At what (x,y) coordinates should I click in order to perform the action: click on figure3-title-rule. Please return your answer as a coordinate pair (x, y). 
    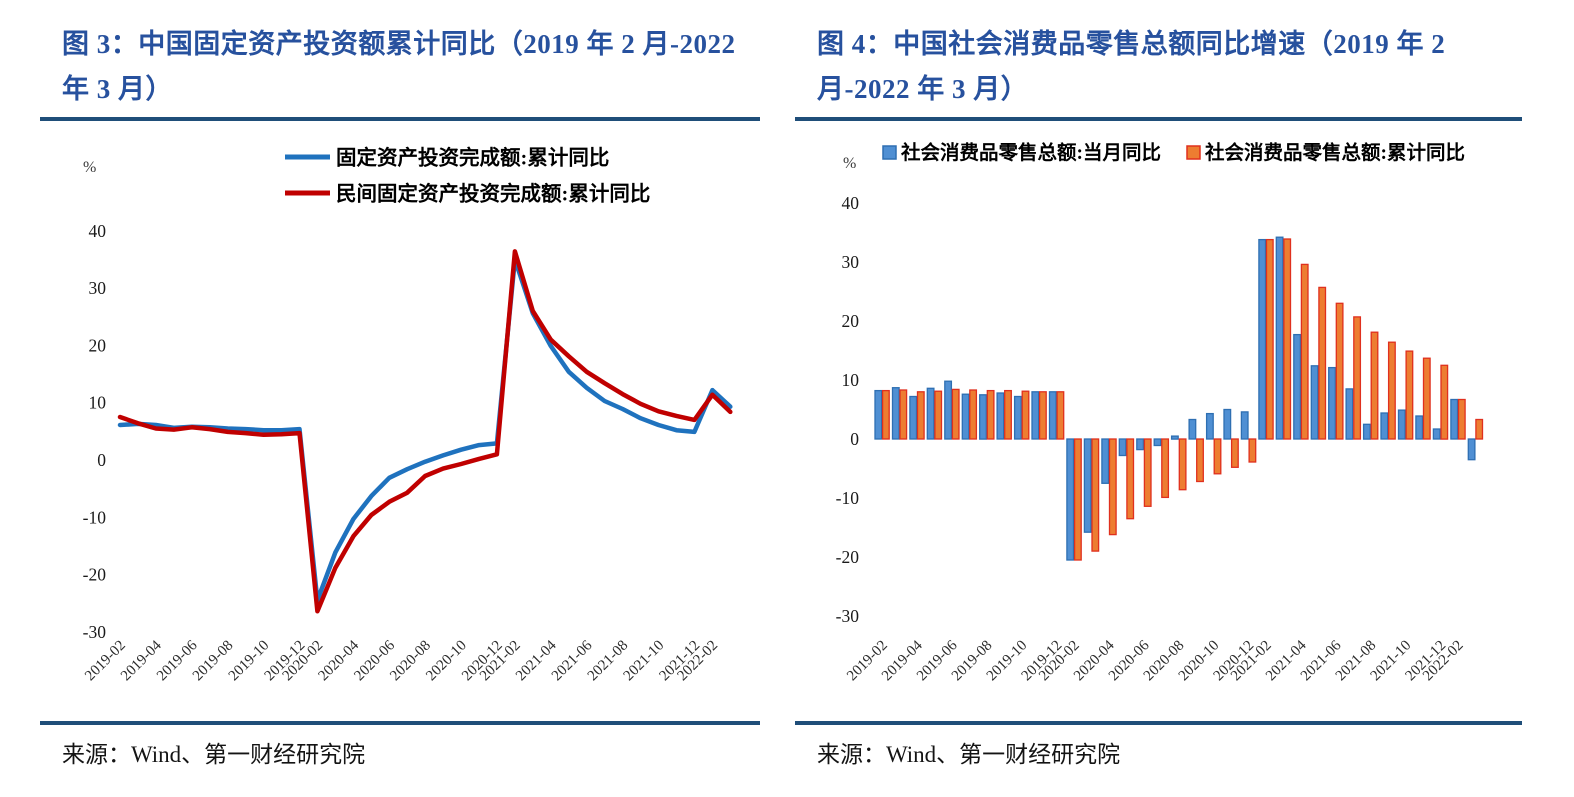
    Looking at the image, I should click on (400, 119).